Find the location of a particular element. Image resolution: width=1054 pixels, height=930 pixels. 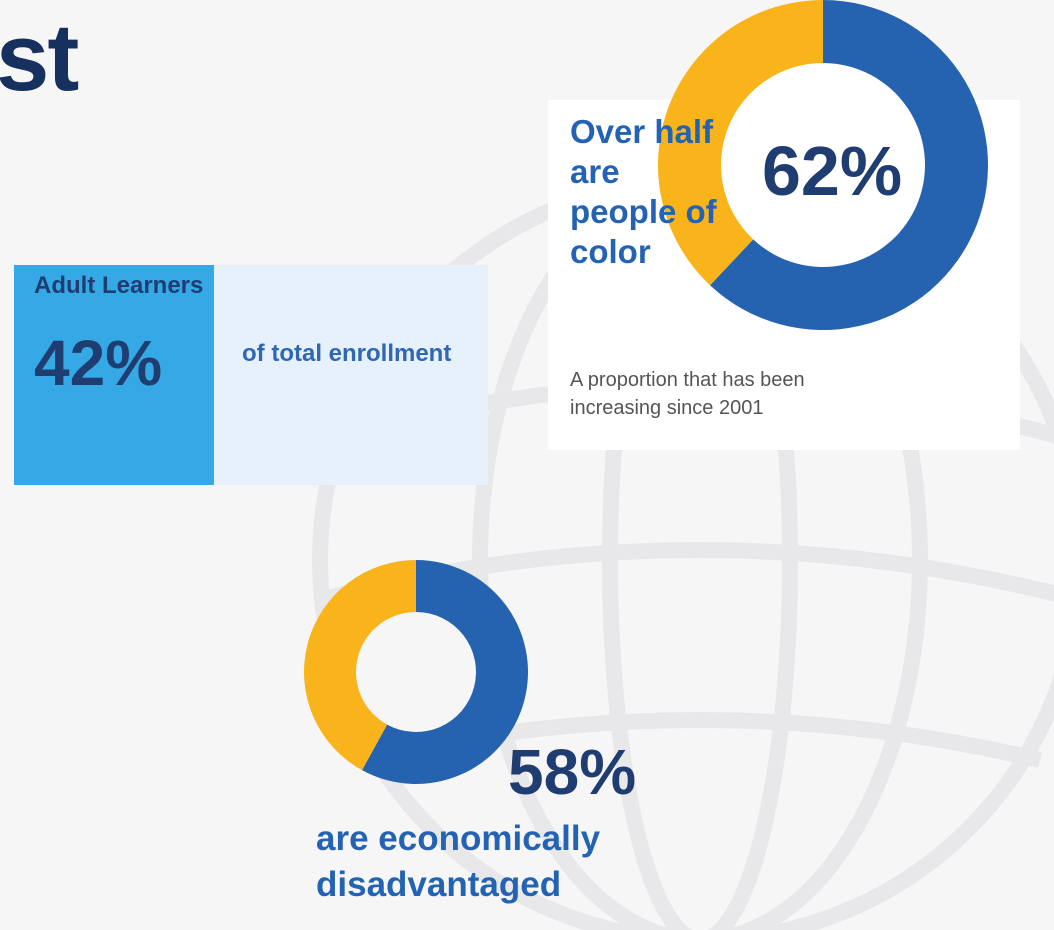

economically-disadvantaged-value: 58% is located at coordinates (572, 772).